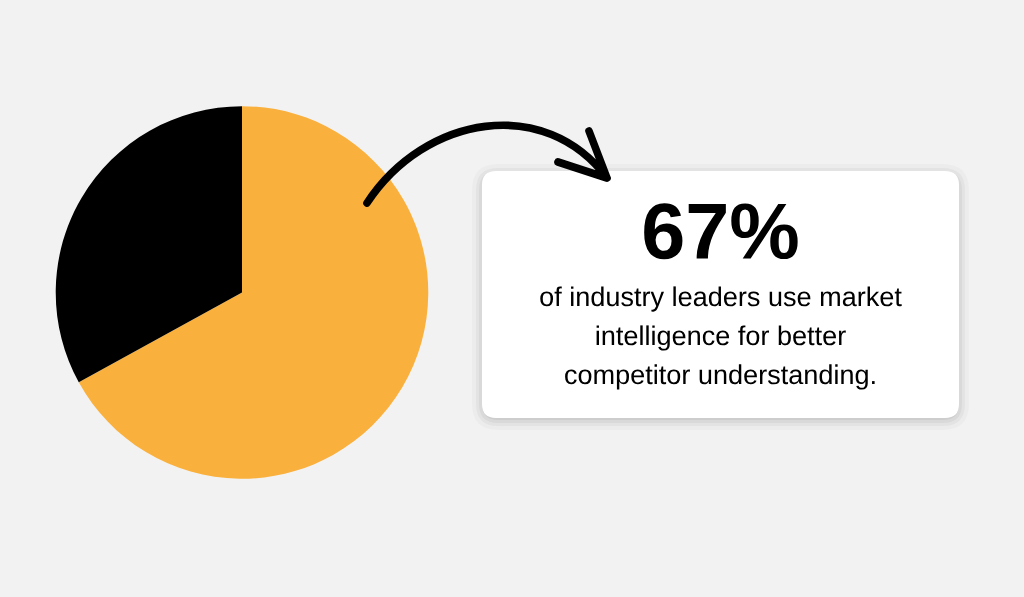  What do you see at coordinates (721, 338) in the screenshot?
I see `text: of industry leaders use market intelligence for better competitor understanding.` at bounding box center [721, 338].